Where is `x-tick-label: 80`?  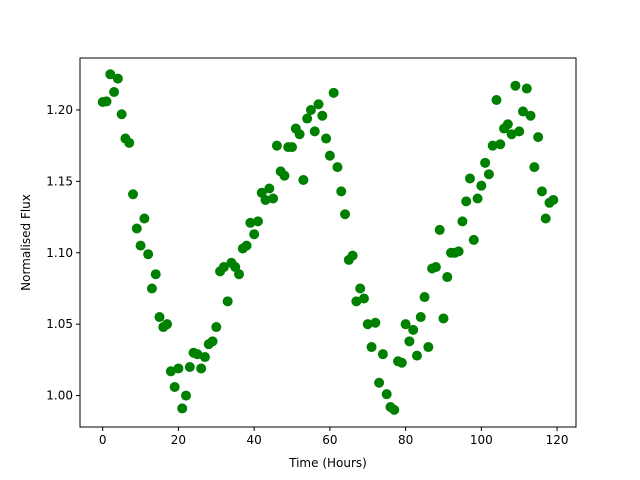
x-tick-label: 80 is located at coordinates (405, 440).